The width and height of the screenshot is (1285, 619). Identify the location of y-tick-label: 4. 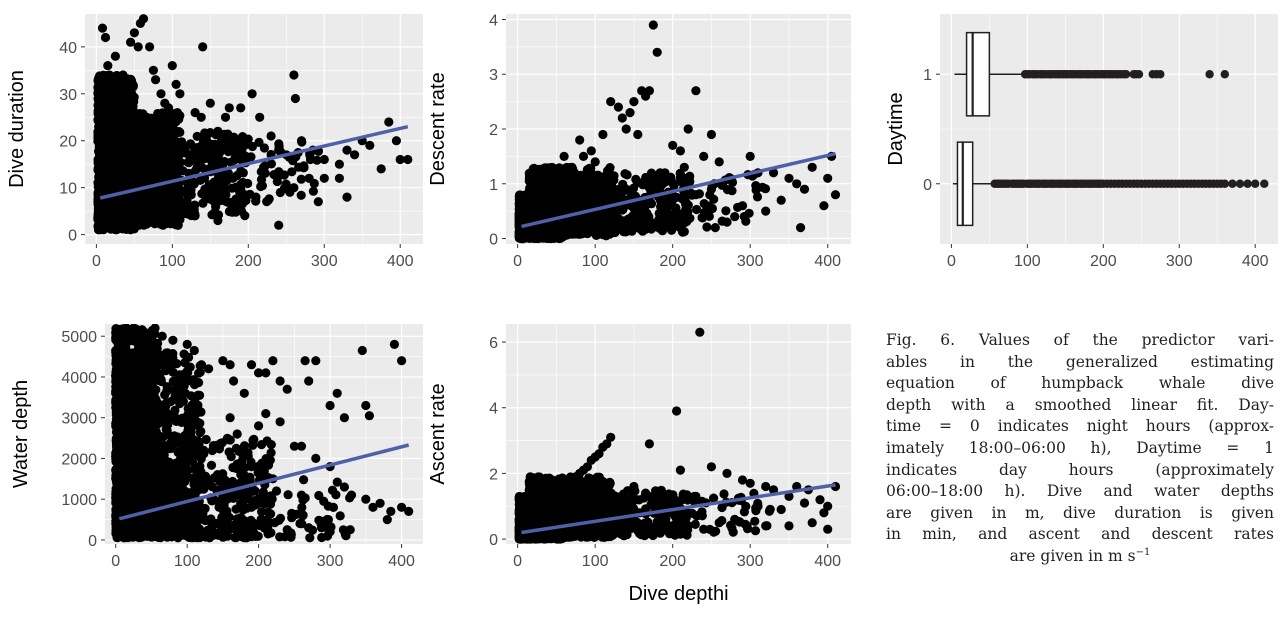
(493, 20).